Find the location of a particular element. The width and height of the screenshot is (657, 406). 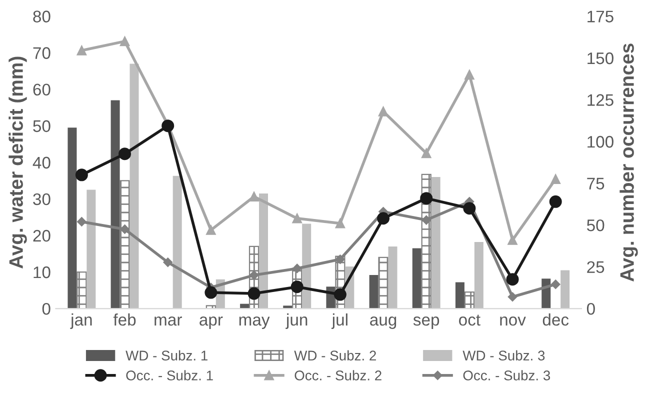

x-tick-label: nov is located at coordinates (513, 321).